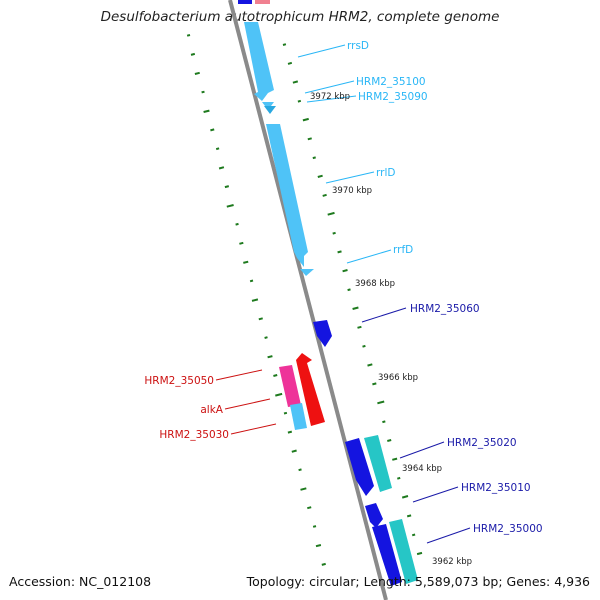 This screenshot has height=600, width=600. I want to click on label-rrfD: rrfD, so click(403, 250).